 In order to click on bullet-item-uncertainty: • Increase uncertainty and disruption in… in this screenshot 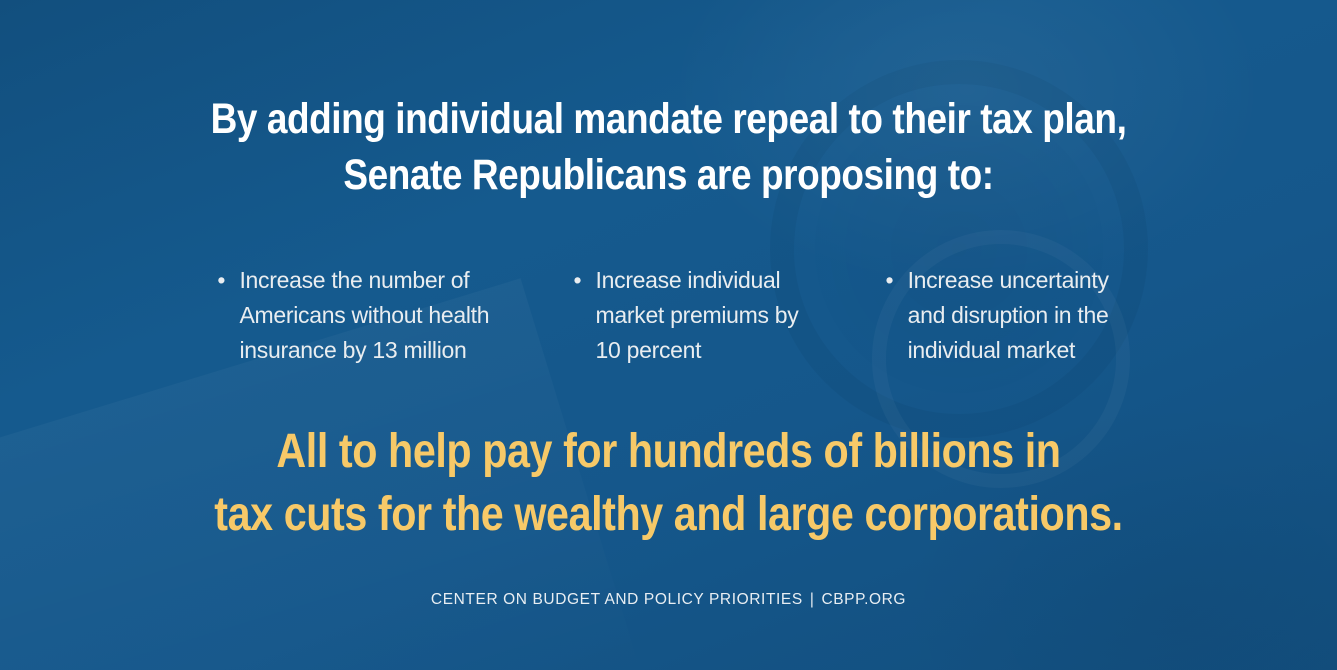, I will do `click(1003, 315)`.